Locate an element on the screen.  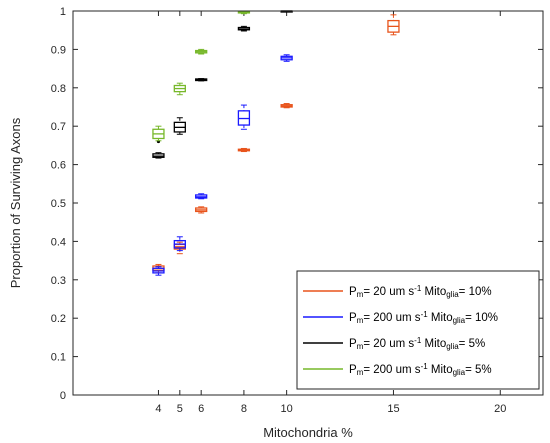
legend-label: Pm= 20 um s-1 Mitoglia= 5% is located at coordinates (417, 343).